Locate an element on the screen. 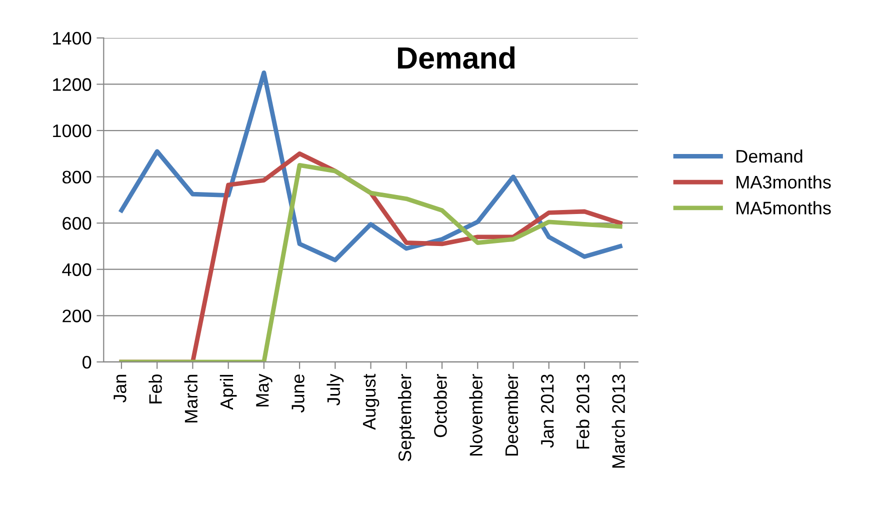  x-tick-label: Jan 2013 is located at coordinates (547, 411).